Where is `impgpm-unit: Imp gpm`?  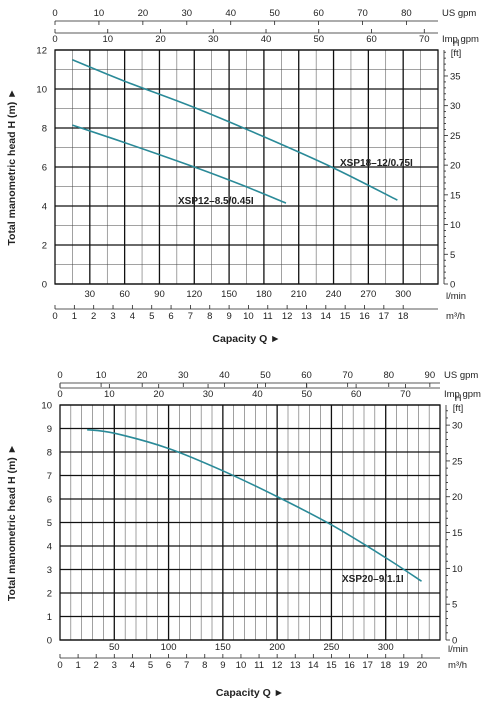 impgpm-unit: Imp gpm is located at coordinates (462, 394).